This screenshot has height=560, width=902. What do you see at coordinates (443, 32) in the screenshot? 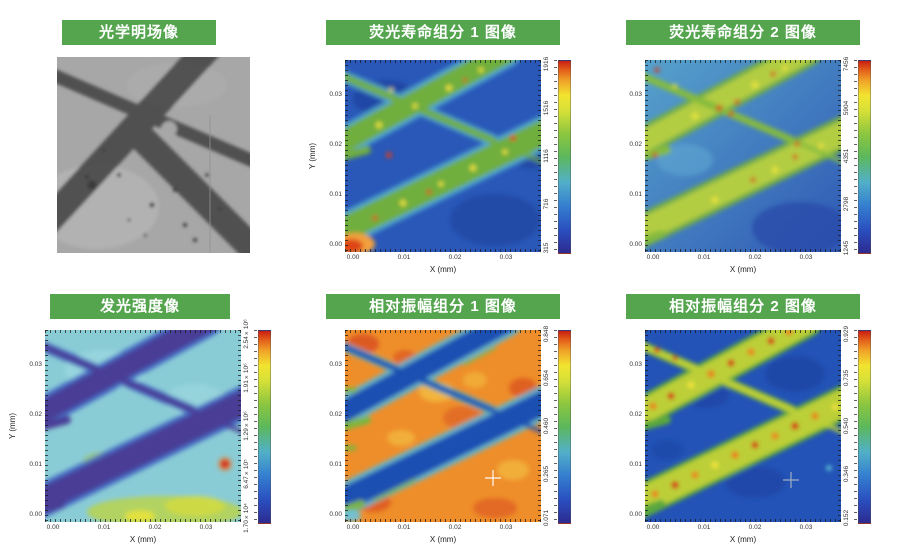
I see `panel-title-lifetime1: 荧光寿命组分 1 图像` at bounding box center [443, 32].